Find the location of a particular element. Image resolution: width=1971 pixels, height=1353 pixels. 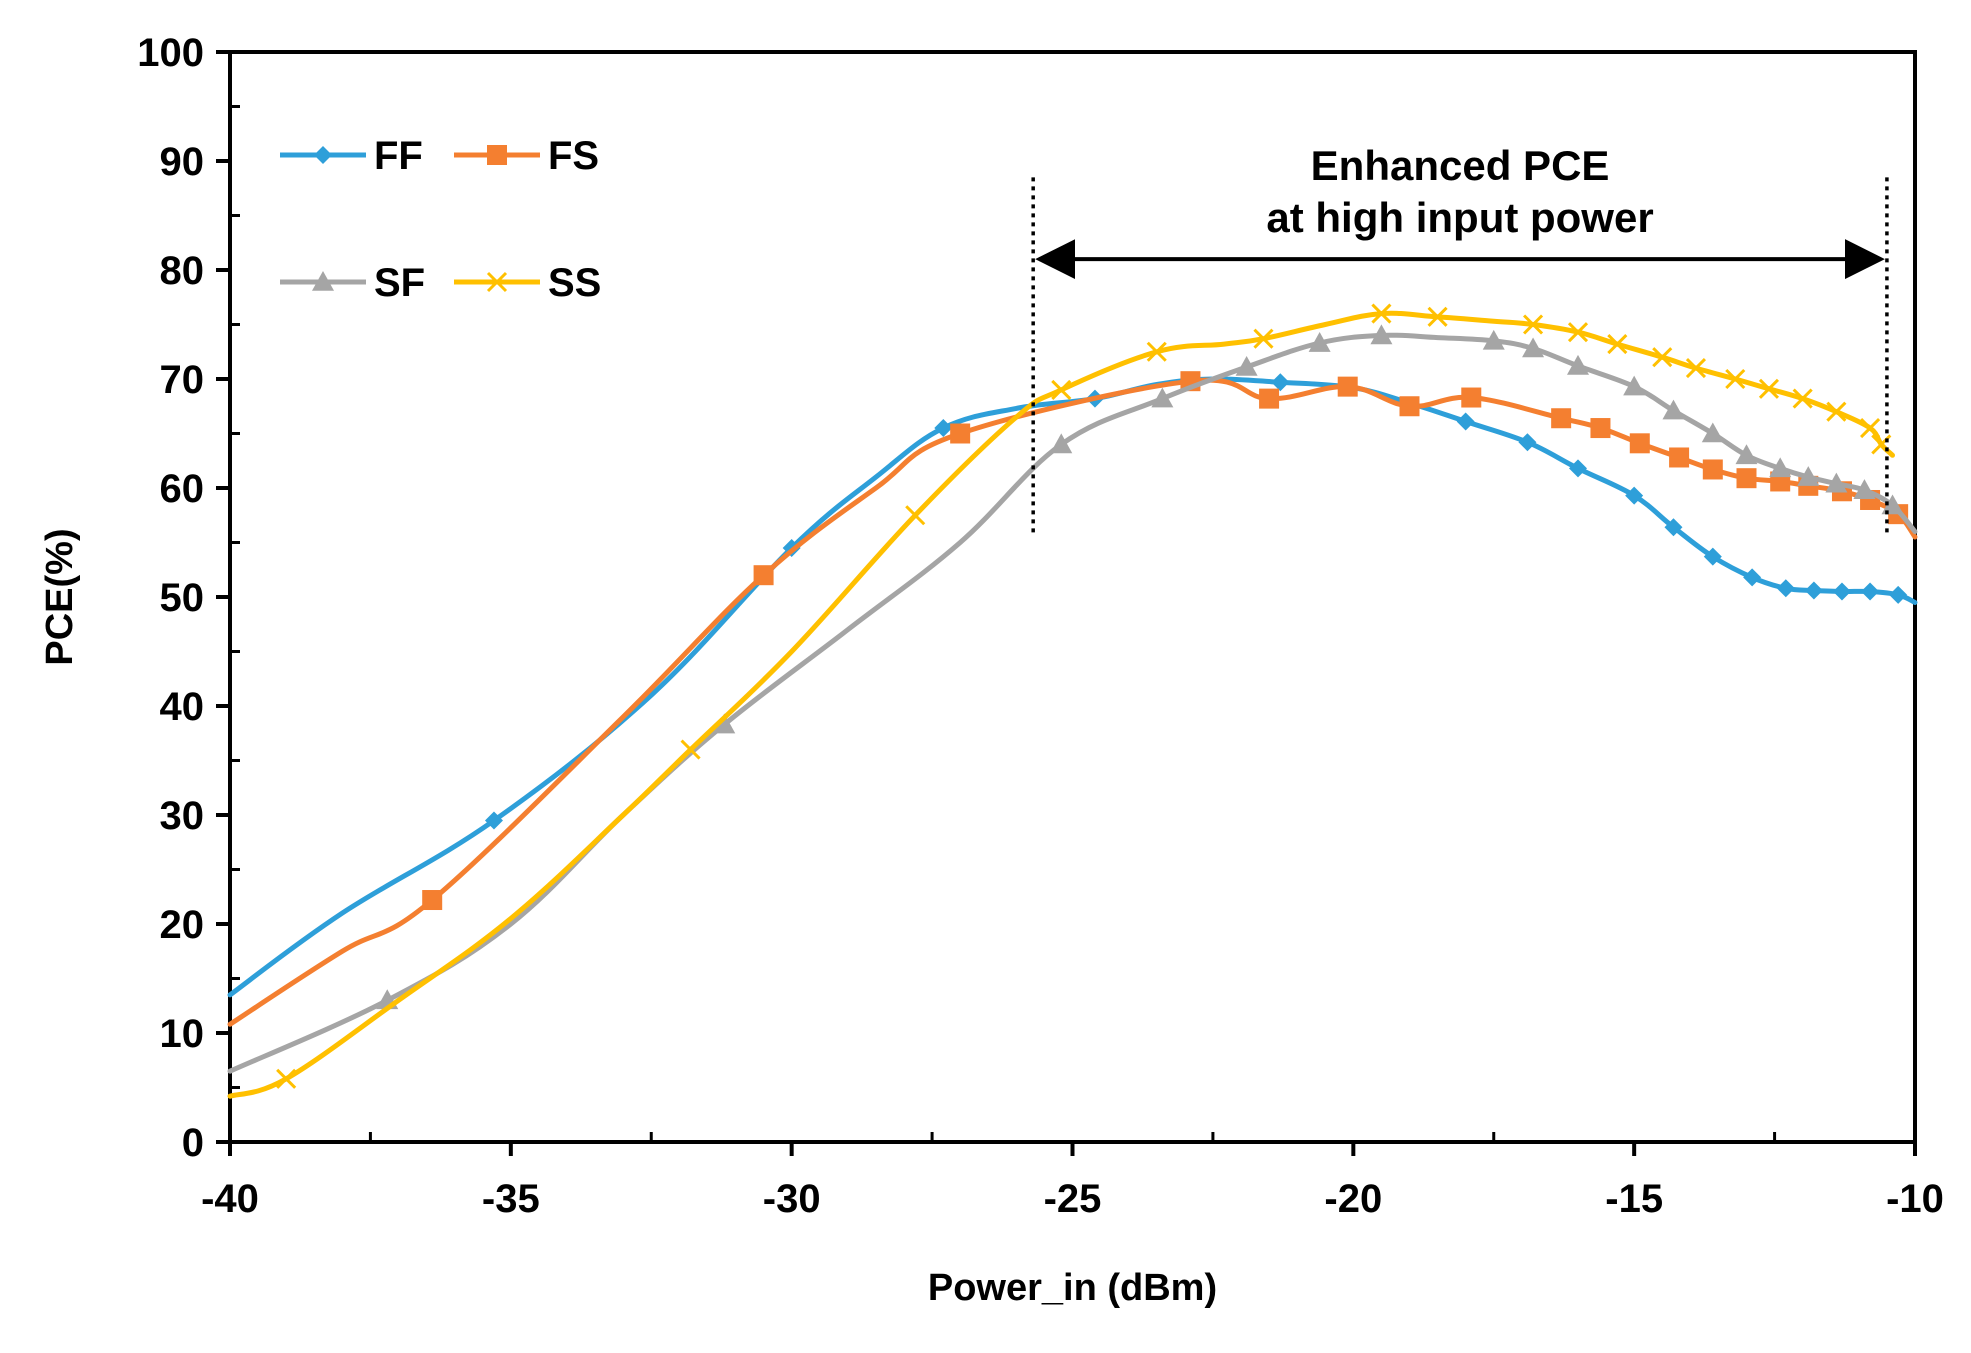

y-tick-label: 0 is located at coordinates (193, 1143).